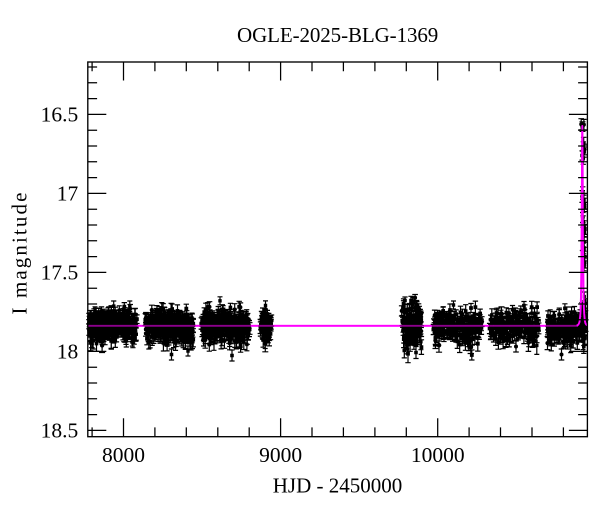 The height and width of the screenshot is (512, 600). Describe the element at coordinates (338, 486) in the screenshot. I see `svg-text: HJD - 2450000` at that location.